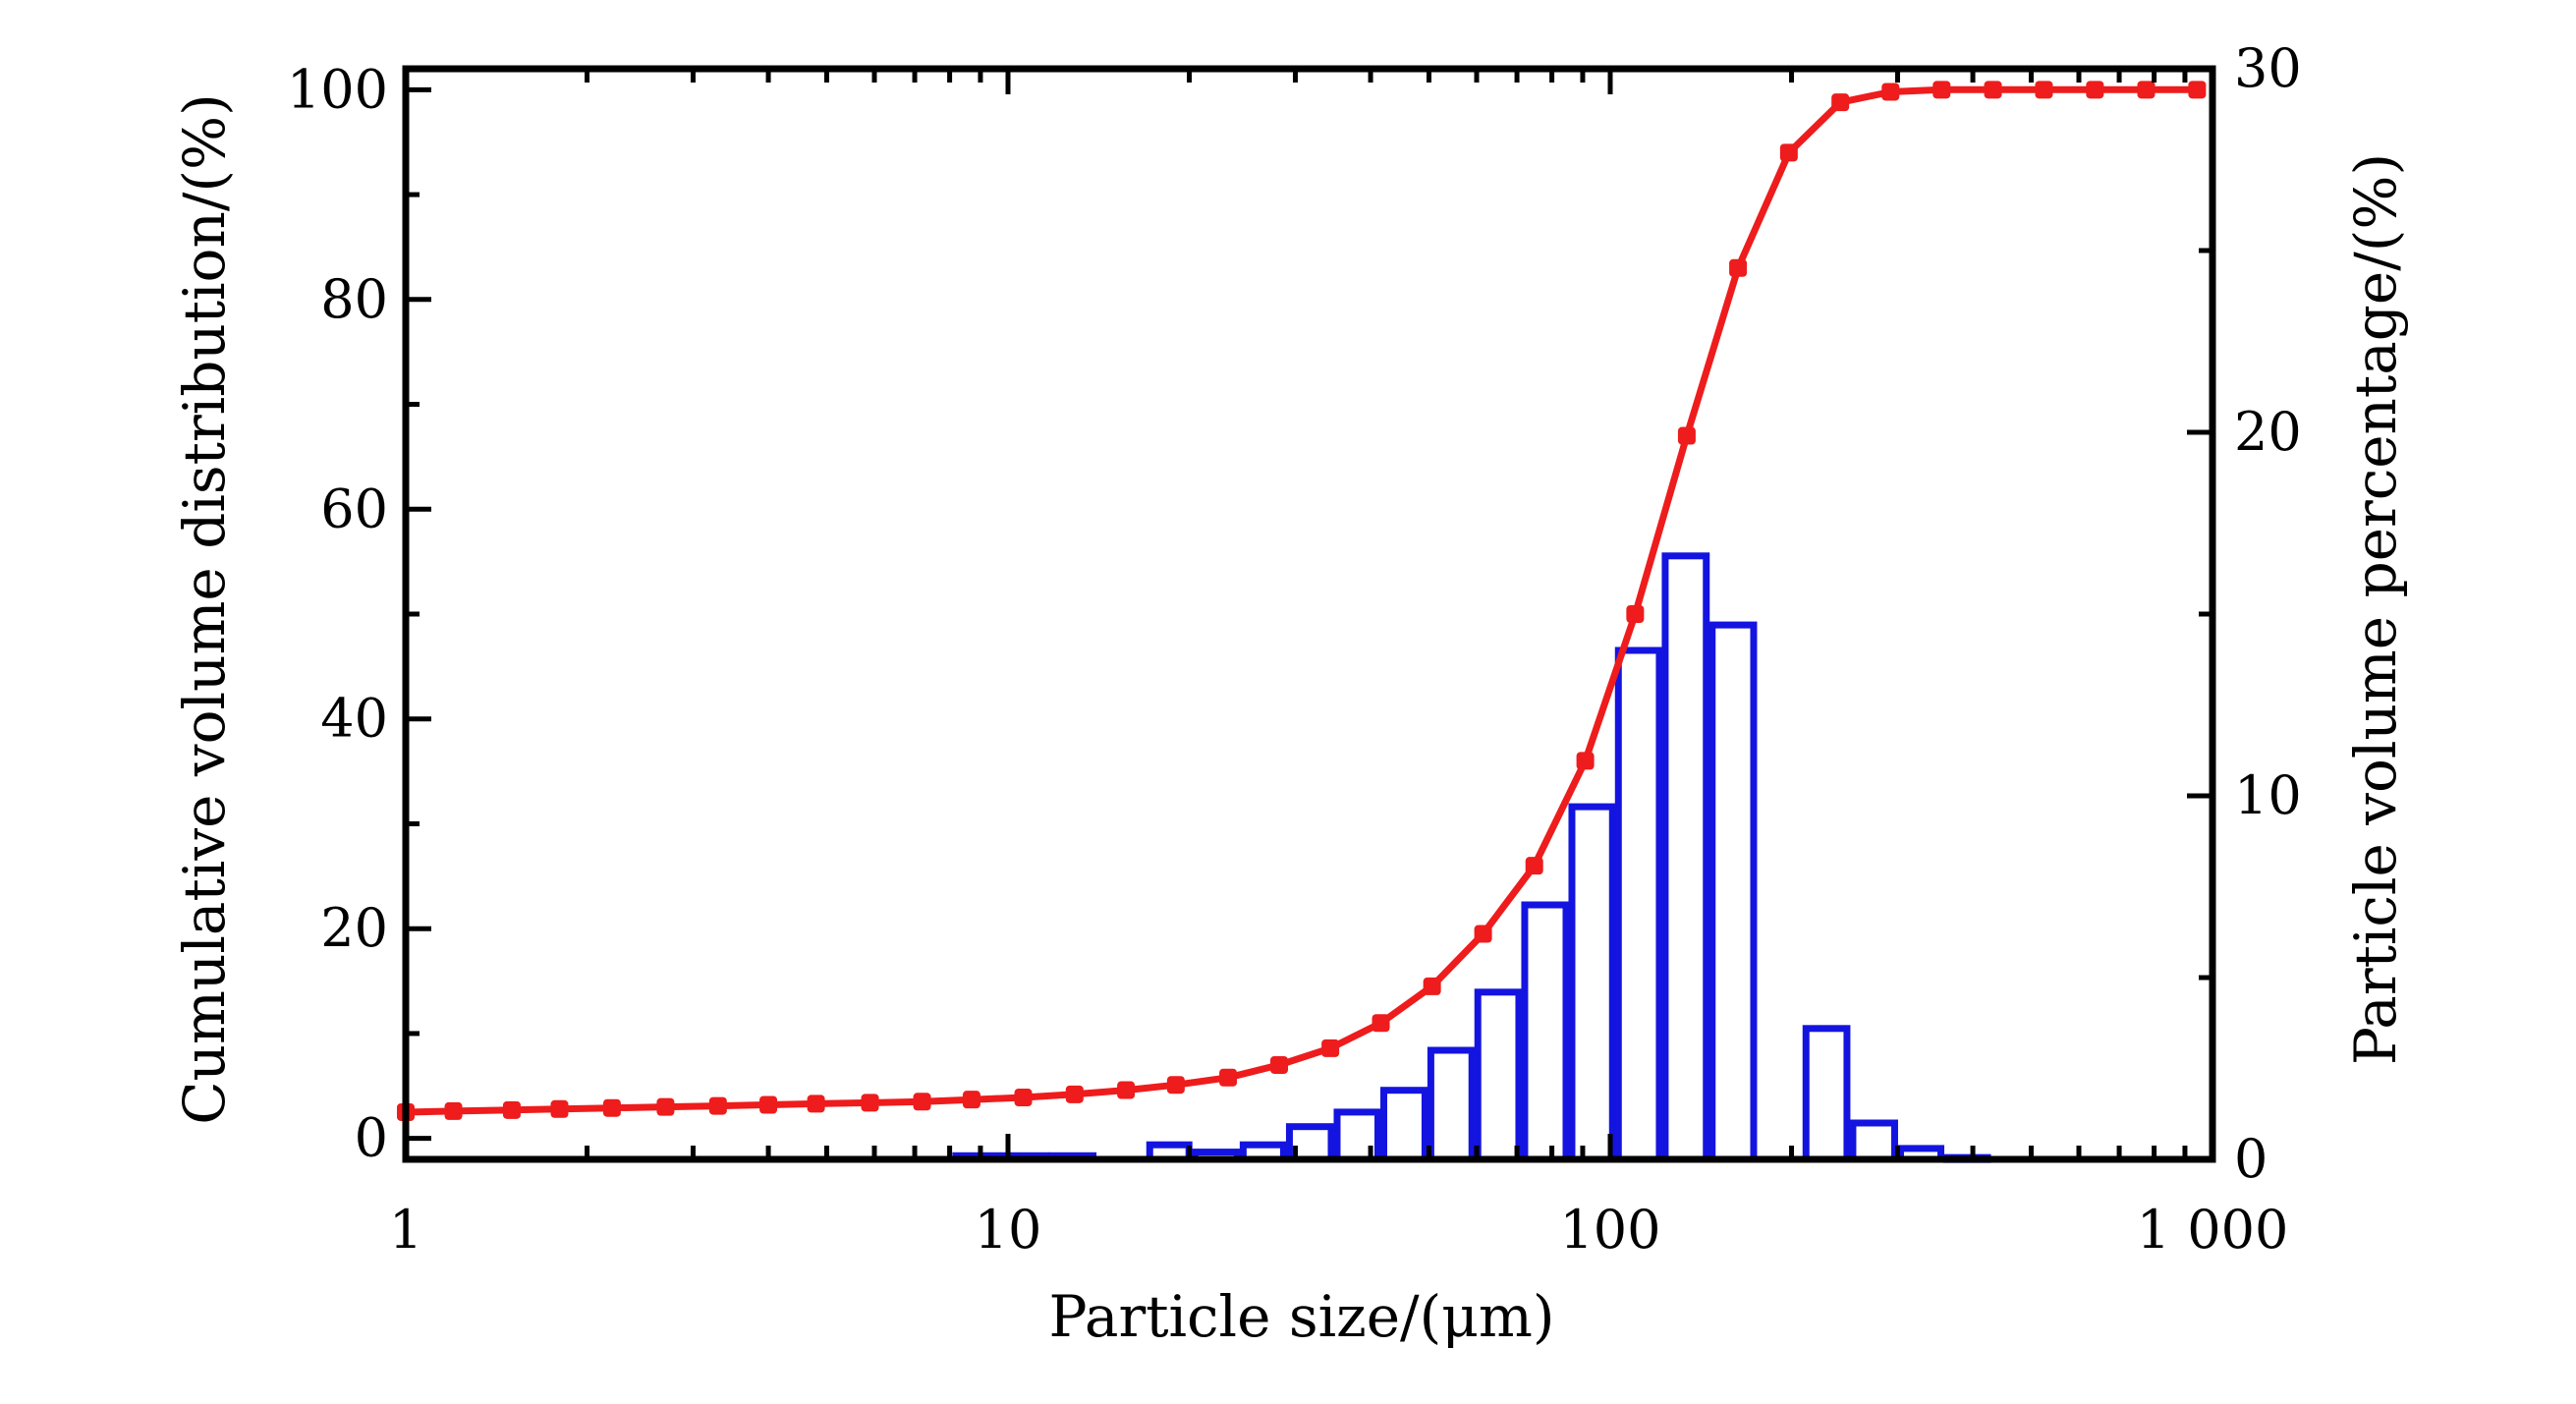 The height and width of the screenshot is (1404, 2576). Describe the element at coordinates (354, 928) in the screenshot. I see `y-left-tick-label: 20` at that location.